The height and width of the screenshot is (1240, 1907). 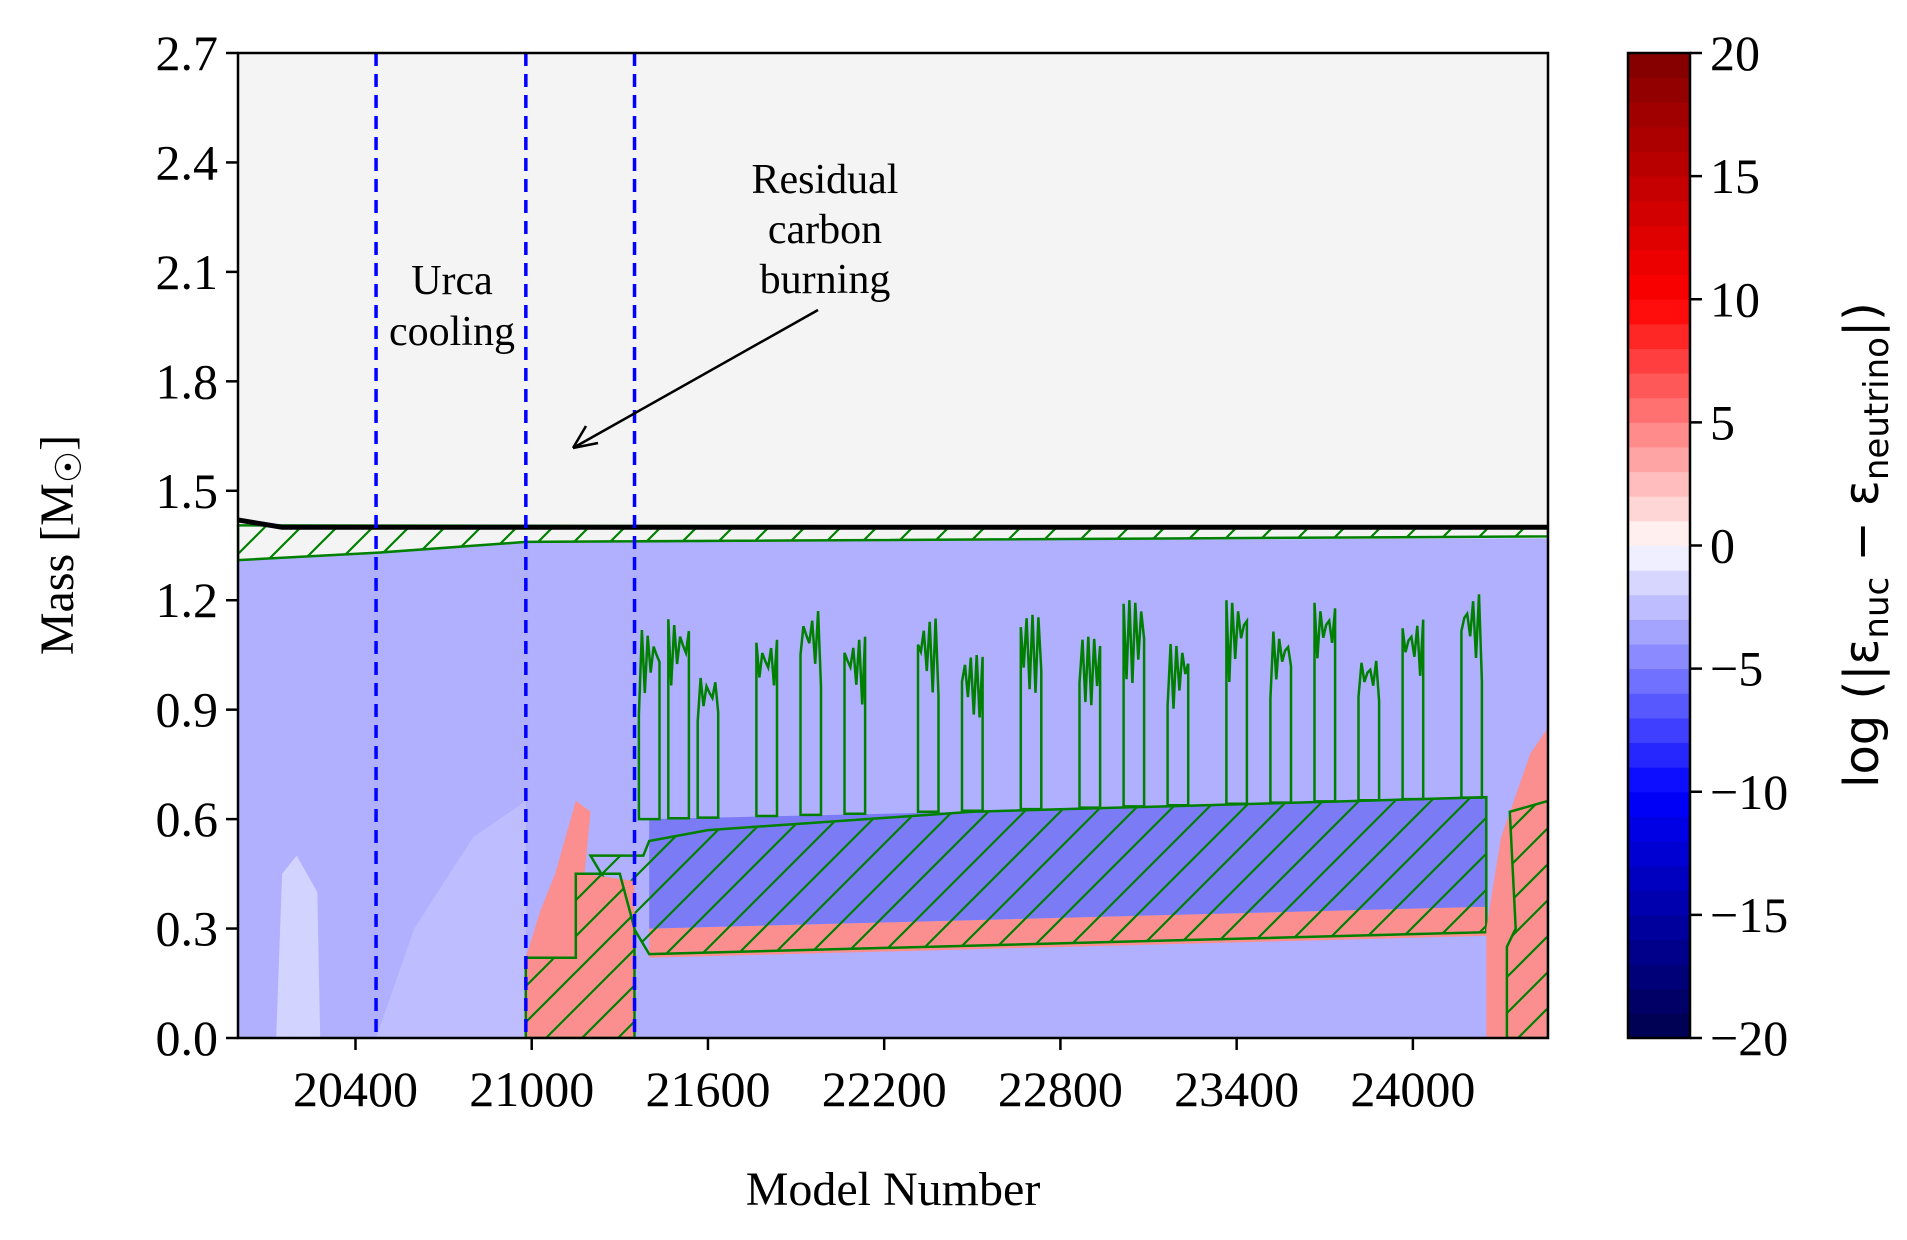 What do you see at coordinates (1735, 176) in the screenshot?
I see `colorbar-tick-label: 15` at bounding box center [1735, 176].